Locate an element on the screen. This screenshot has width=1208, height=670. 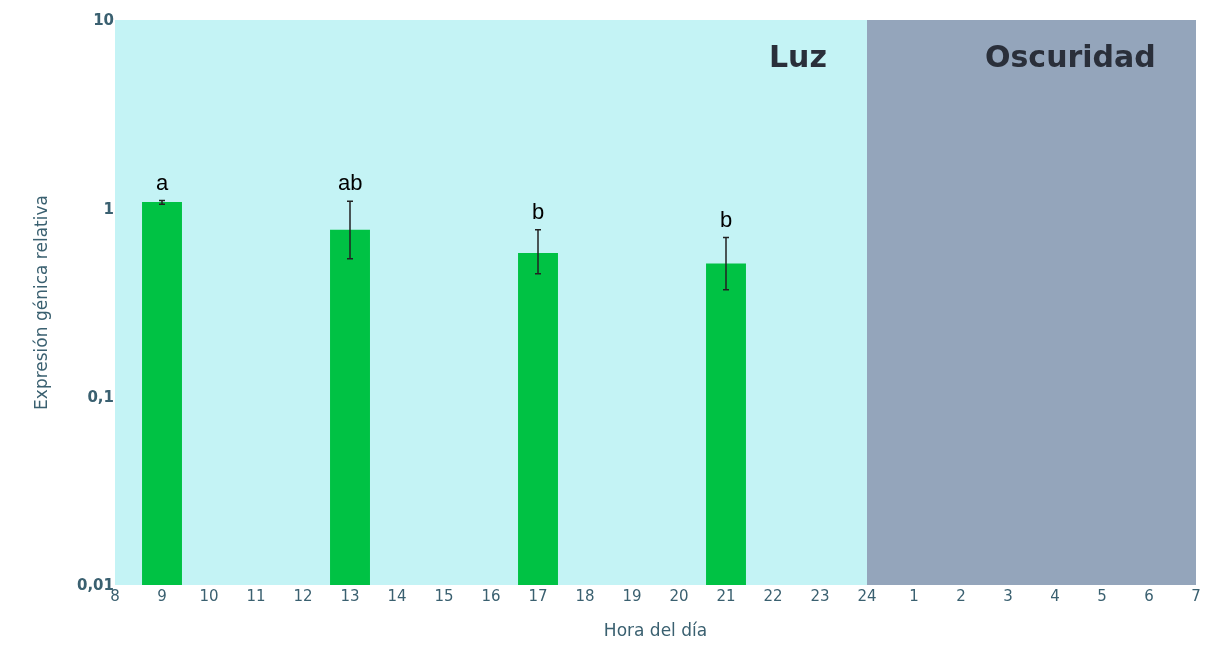
x-tick-label: 13 is located at coordinates (350, 596).